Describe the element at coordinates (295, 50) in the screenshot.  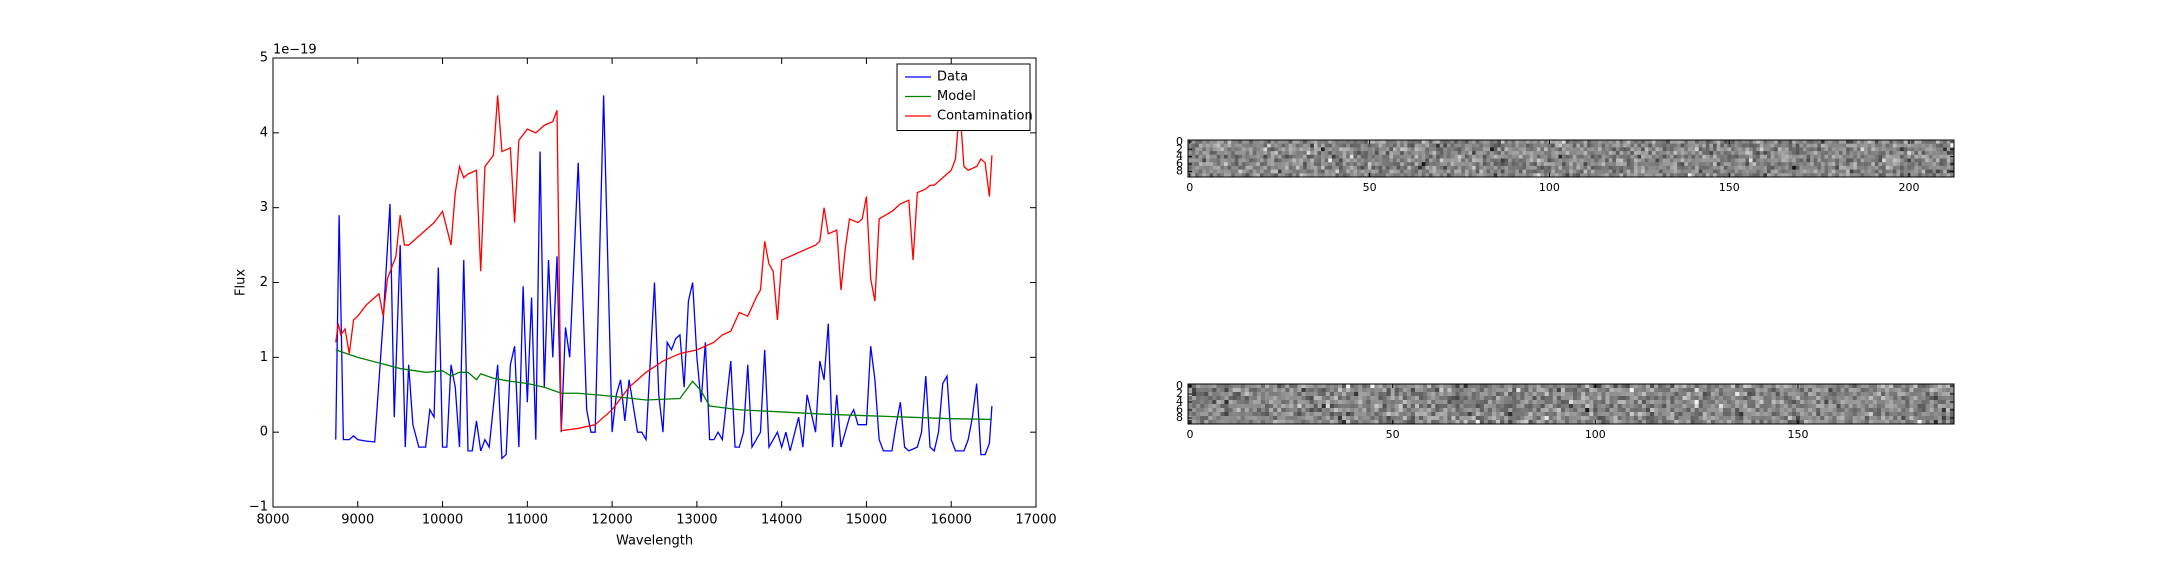
I see `y-offset-label: 1e−19` at that location.